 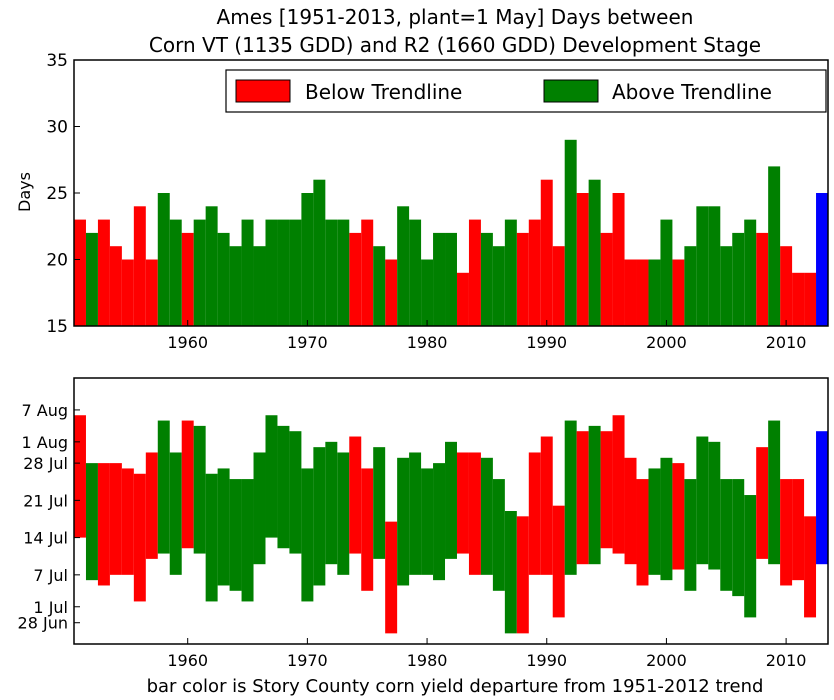 I want to click on legend-box, so click(x=526, y=91).